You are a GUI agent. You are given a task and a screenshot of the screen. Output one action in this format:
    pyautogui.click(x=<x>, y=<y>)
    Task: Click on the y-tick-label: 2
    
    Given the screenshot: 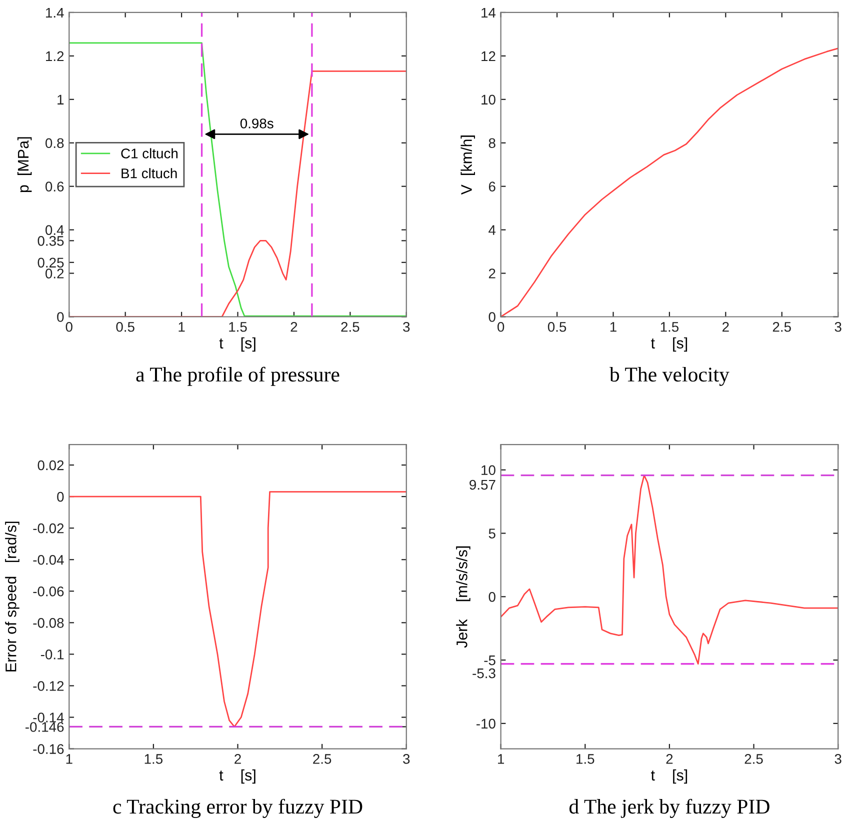 What is the action you would take?
    pyautogui.click(x=492, y=273)
    